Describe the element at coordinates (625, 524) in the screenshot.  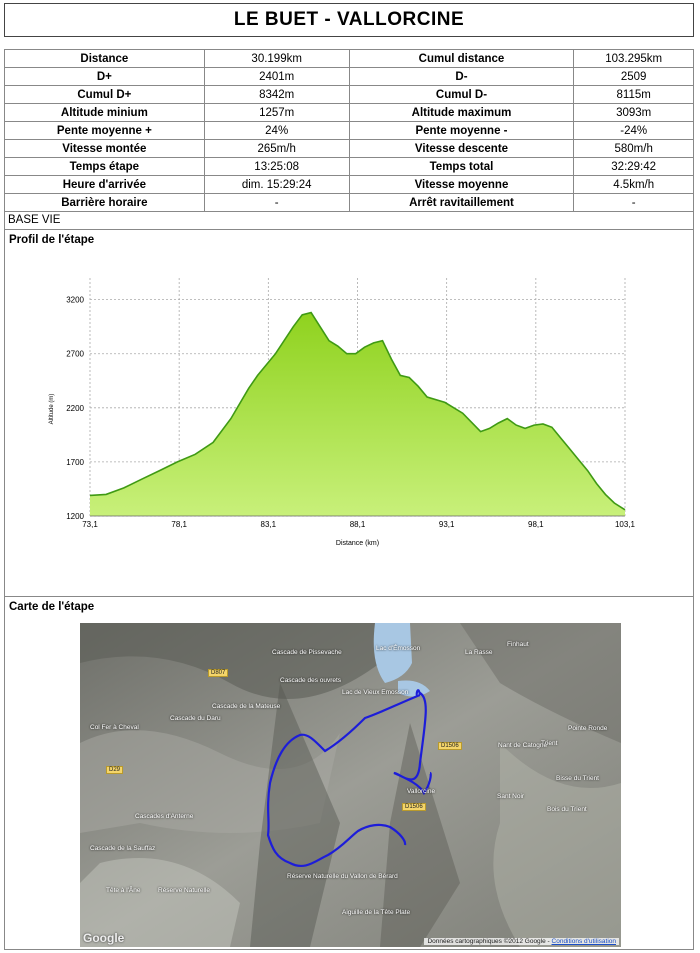
I see `x-tick-label: 103,1` at that location.